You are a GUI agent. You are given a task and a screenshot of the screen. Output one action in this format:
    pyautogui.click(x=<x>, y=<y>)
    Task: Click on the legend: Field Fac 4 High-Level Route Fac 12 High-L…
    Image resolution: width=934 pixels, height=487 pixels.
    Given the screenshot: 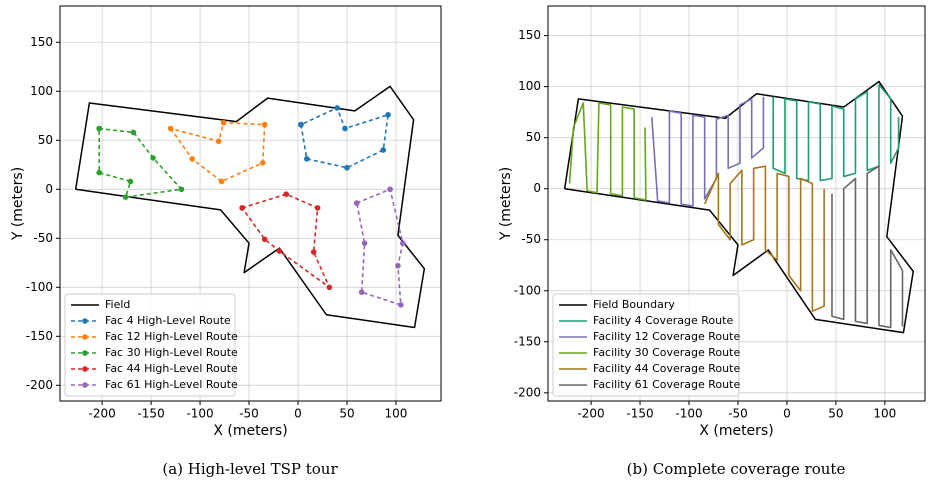 What is the action you would take?
    pyautogui.click(x=151, y=345)
    